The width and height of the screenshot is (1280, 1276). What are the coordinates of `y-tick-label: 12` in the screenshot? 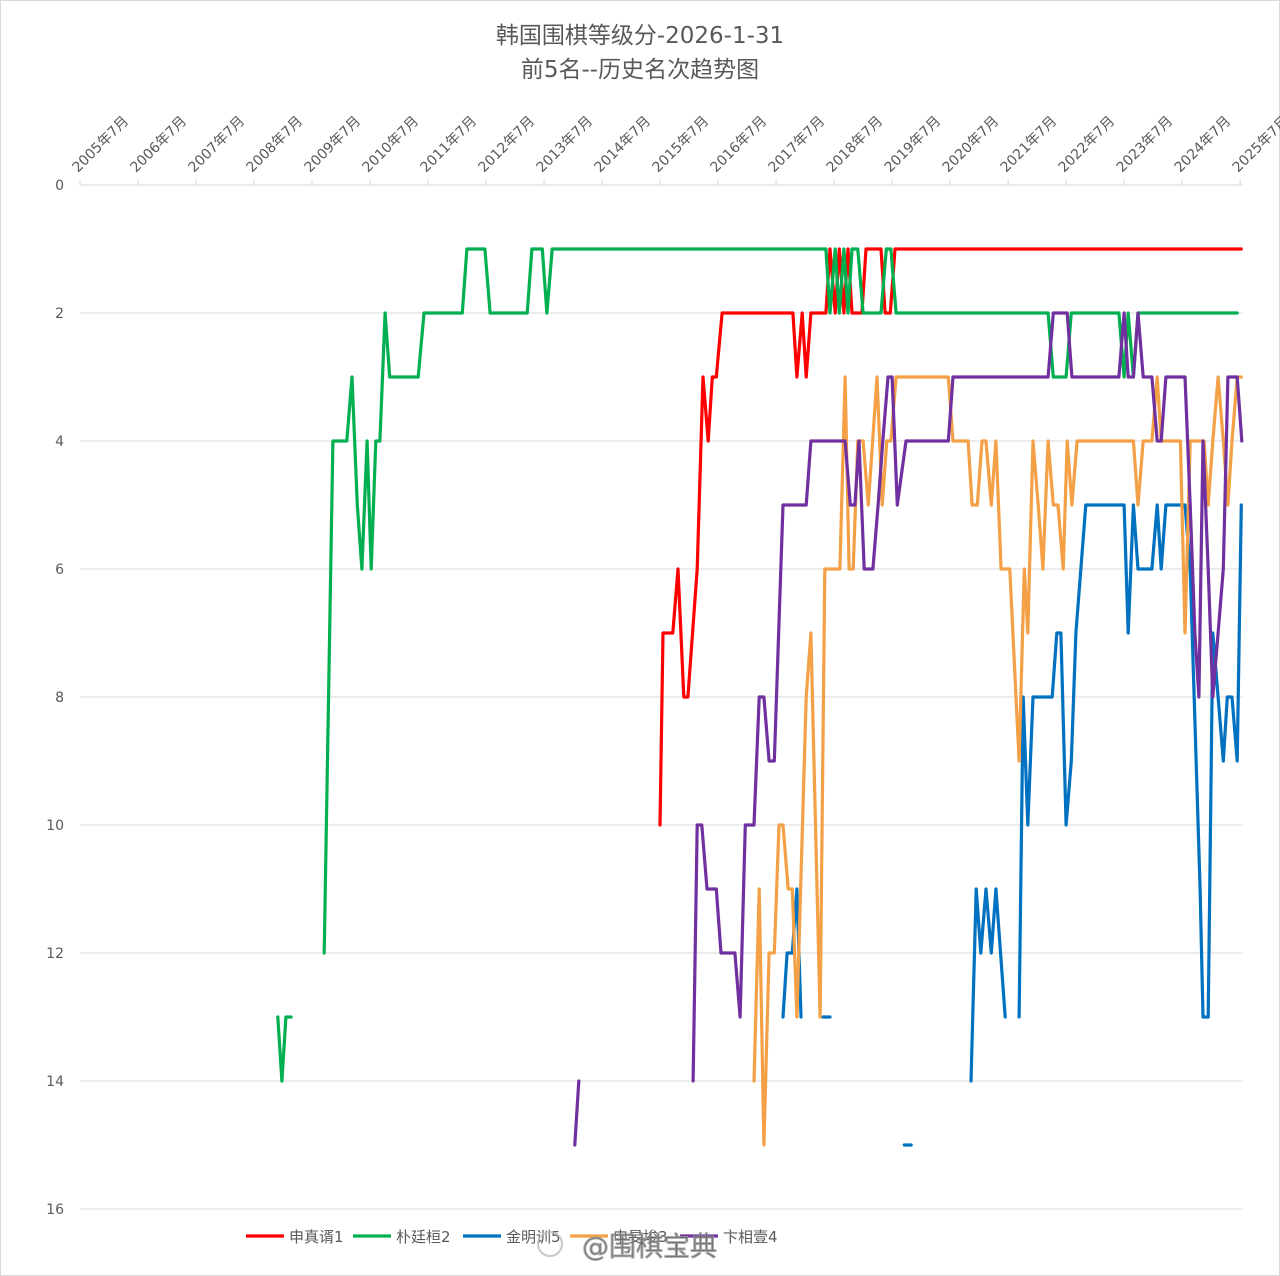 It's located at (55, 954).